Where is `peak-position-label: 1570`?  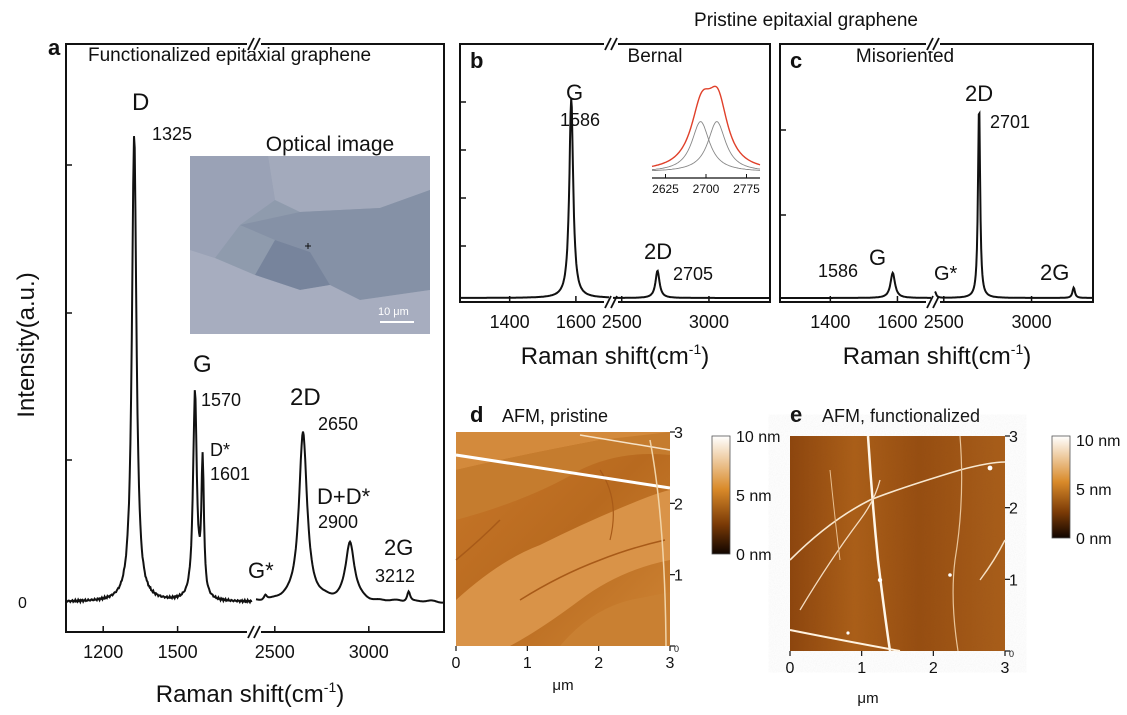
peak-position-label: 1570 is located at coordinates (221, 400).